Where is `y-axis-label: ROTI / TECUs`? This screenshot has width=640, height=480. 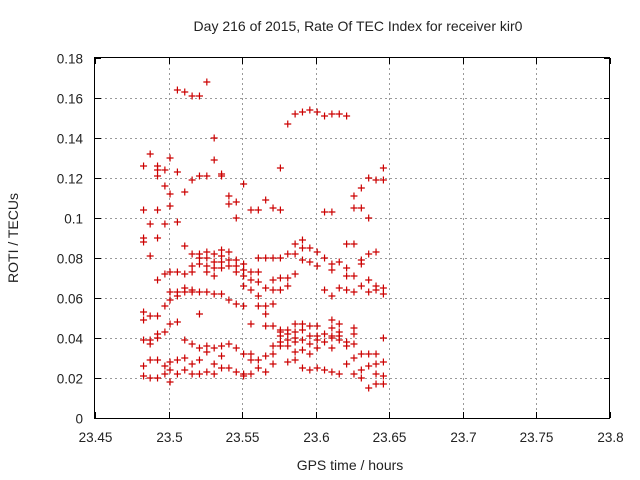 y-axis-label: ROTI / TECUs is located at coordinates (13, 238).